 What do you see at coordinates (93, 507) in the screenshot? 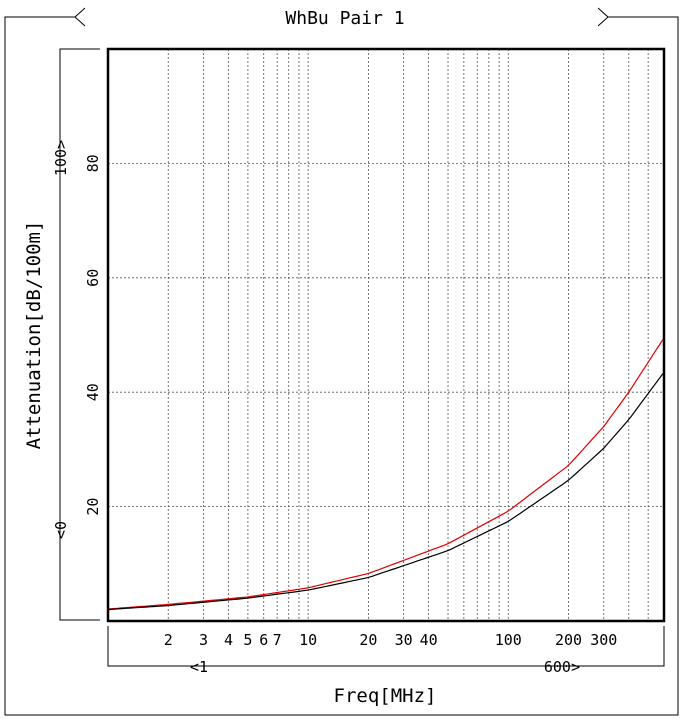
I see `y-tick-label: 20` at bounding box center [93, 507].